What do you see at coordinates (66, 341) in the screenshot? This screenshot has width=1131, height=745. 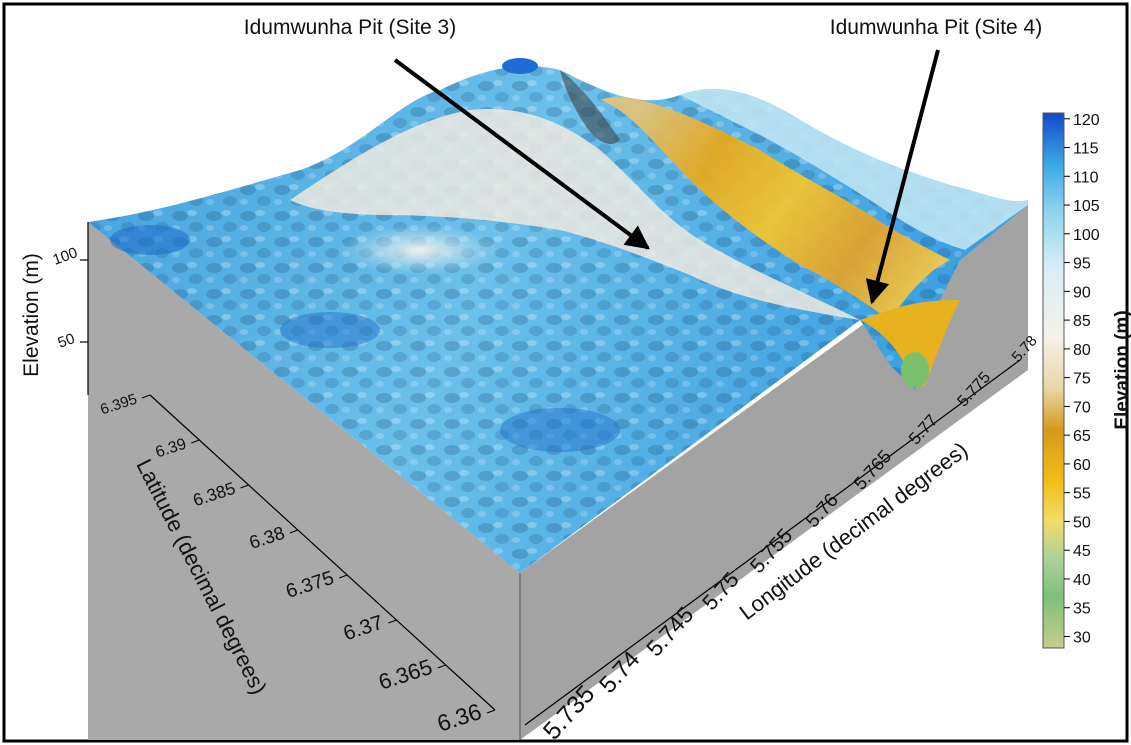 I see `z-tick-label: 50` at bounding box center [66, 341].